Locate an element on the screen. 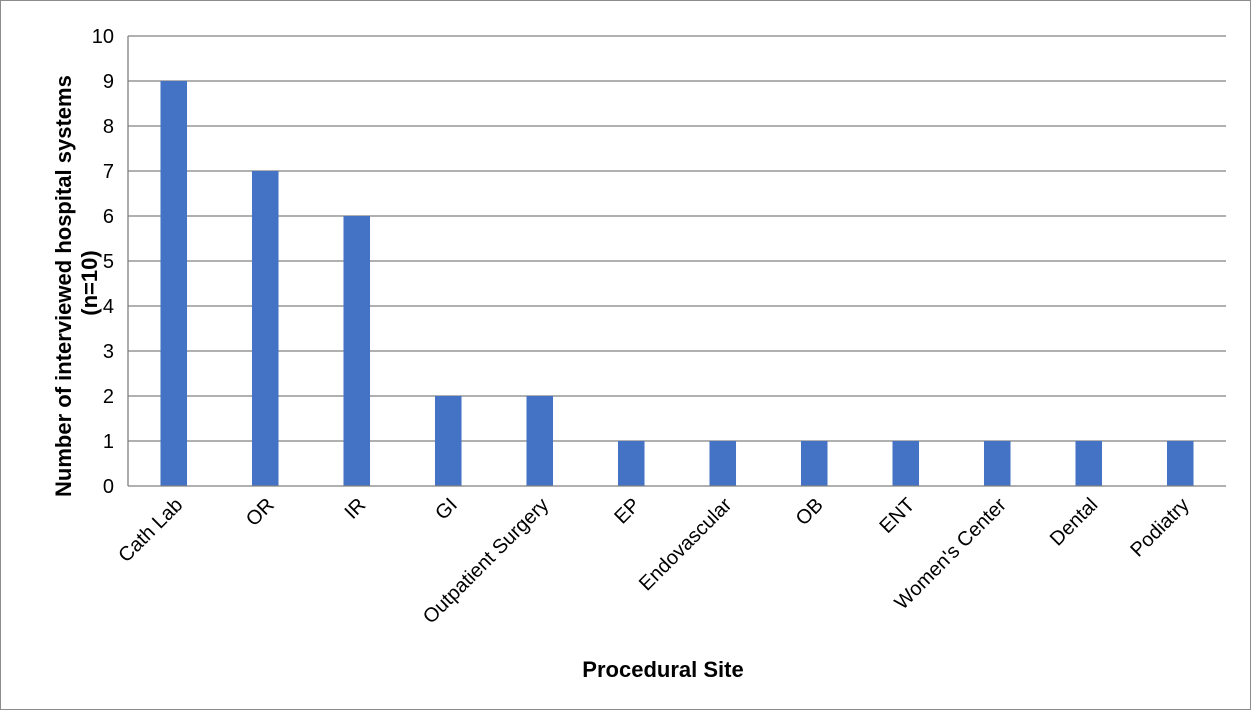 This screenshot has height=713, width=1253. x-tick-label: Dental is located at coordinates (1074, 522).